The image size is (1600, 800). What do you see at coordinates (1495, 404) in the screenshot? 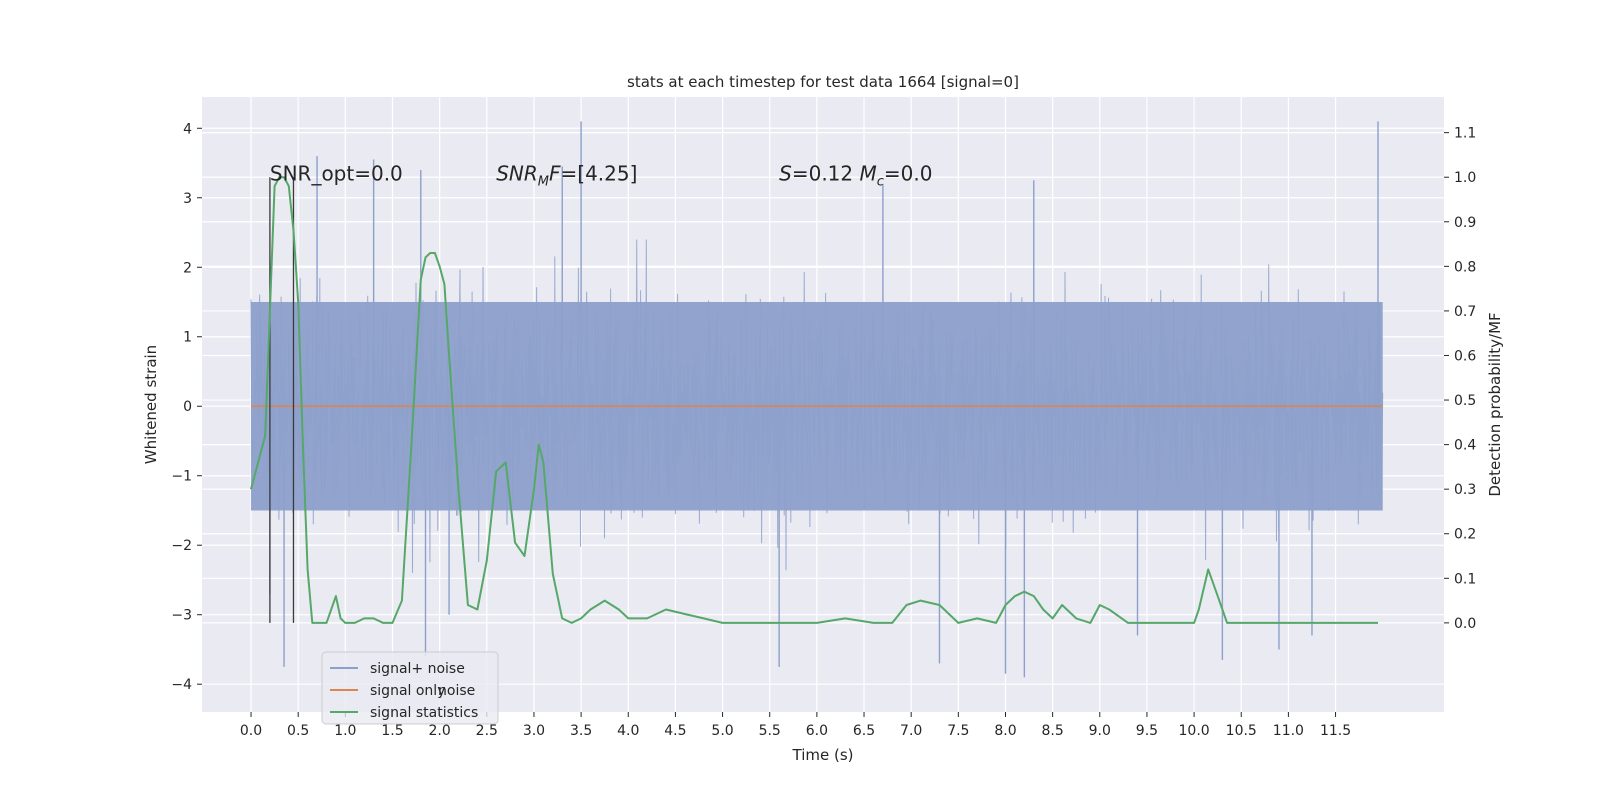
I see `y-right-axis-label: Detection probability/MF` at bounding box center [1495, 404].